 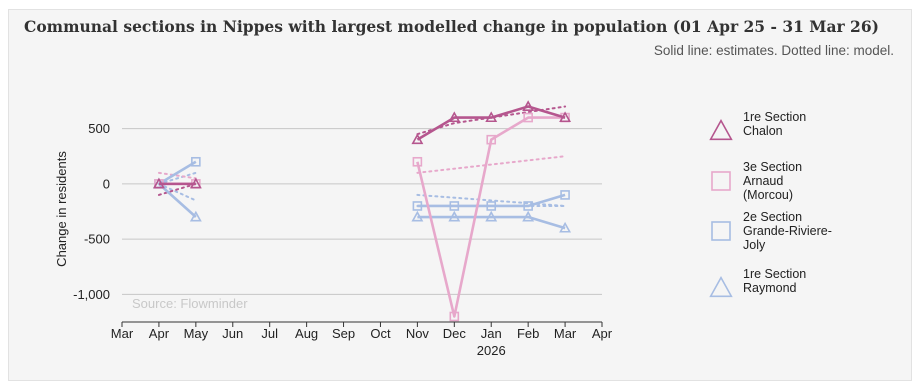 I want to click on y-tick-label: 500, so click(x=99, y=128).